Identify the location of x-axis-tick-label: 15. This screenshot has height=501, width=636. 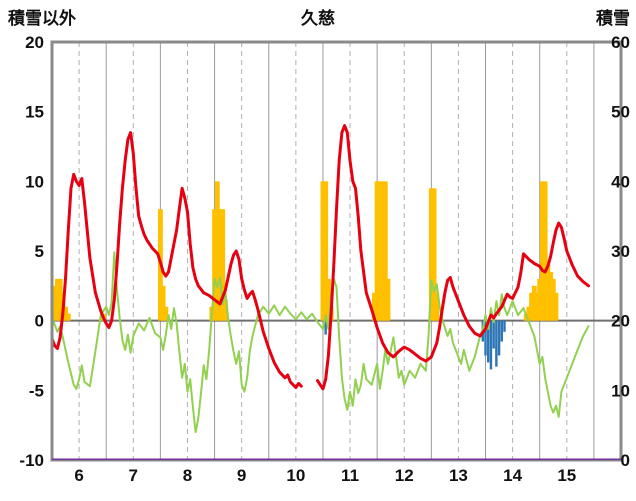
(566, 475).